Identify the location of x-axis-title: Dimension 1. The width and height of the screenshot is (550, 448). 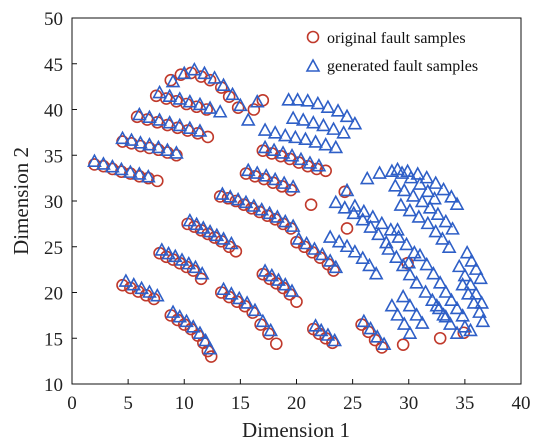
(296, 430).